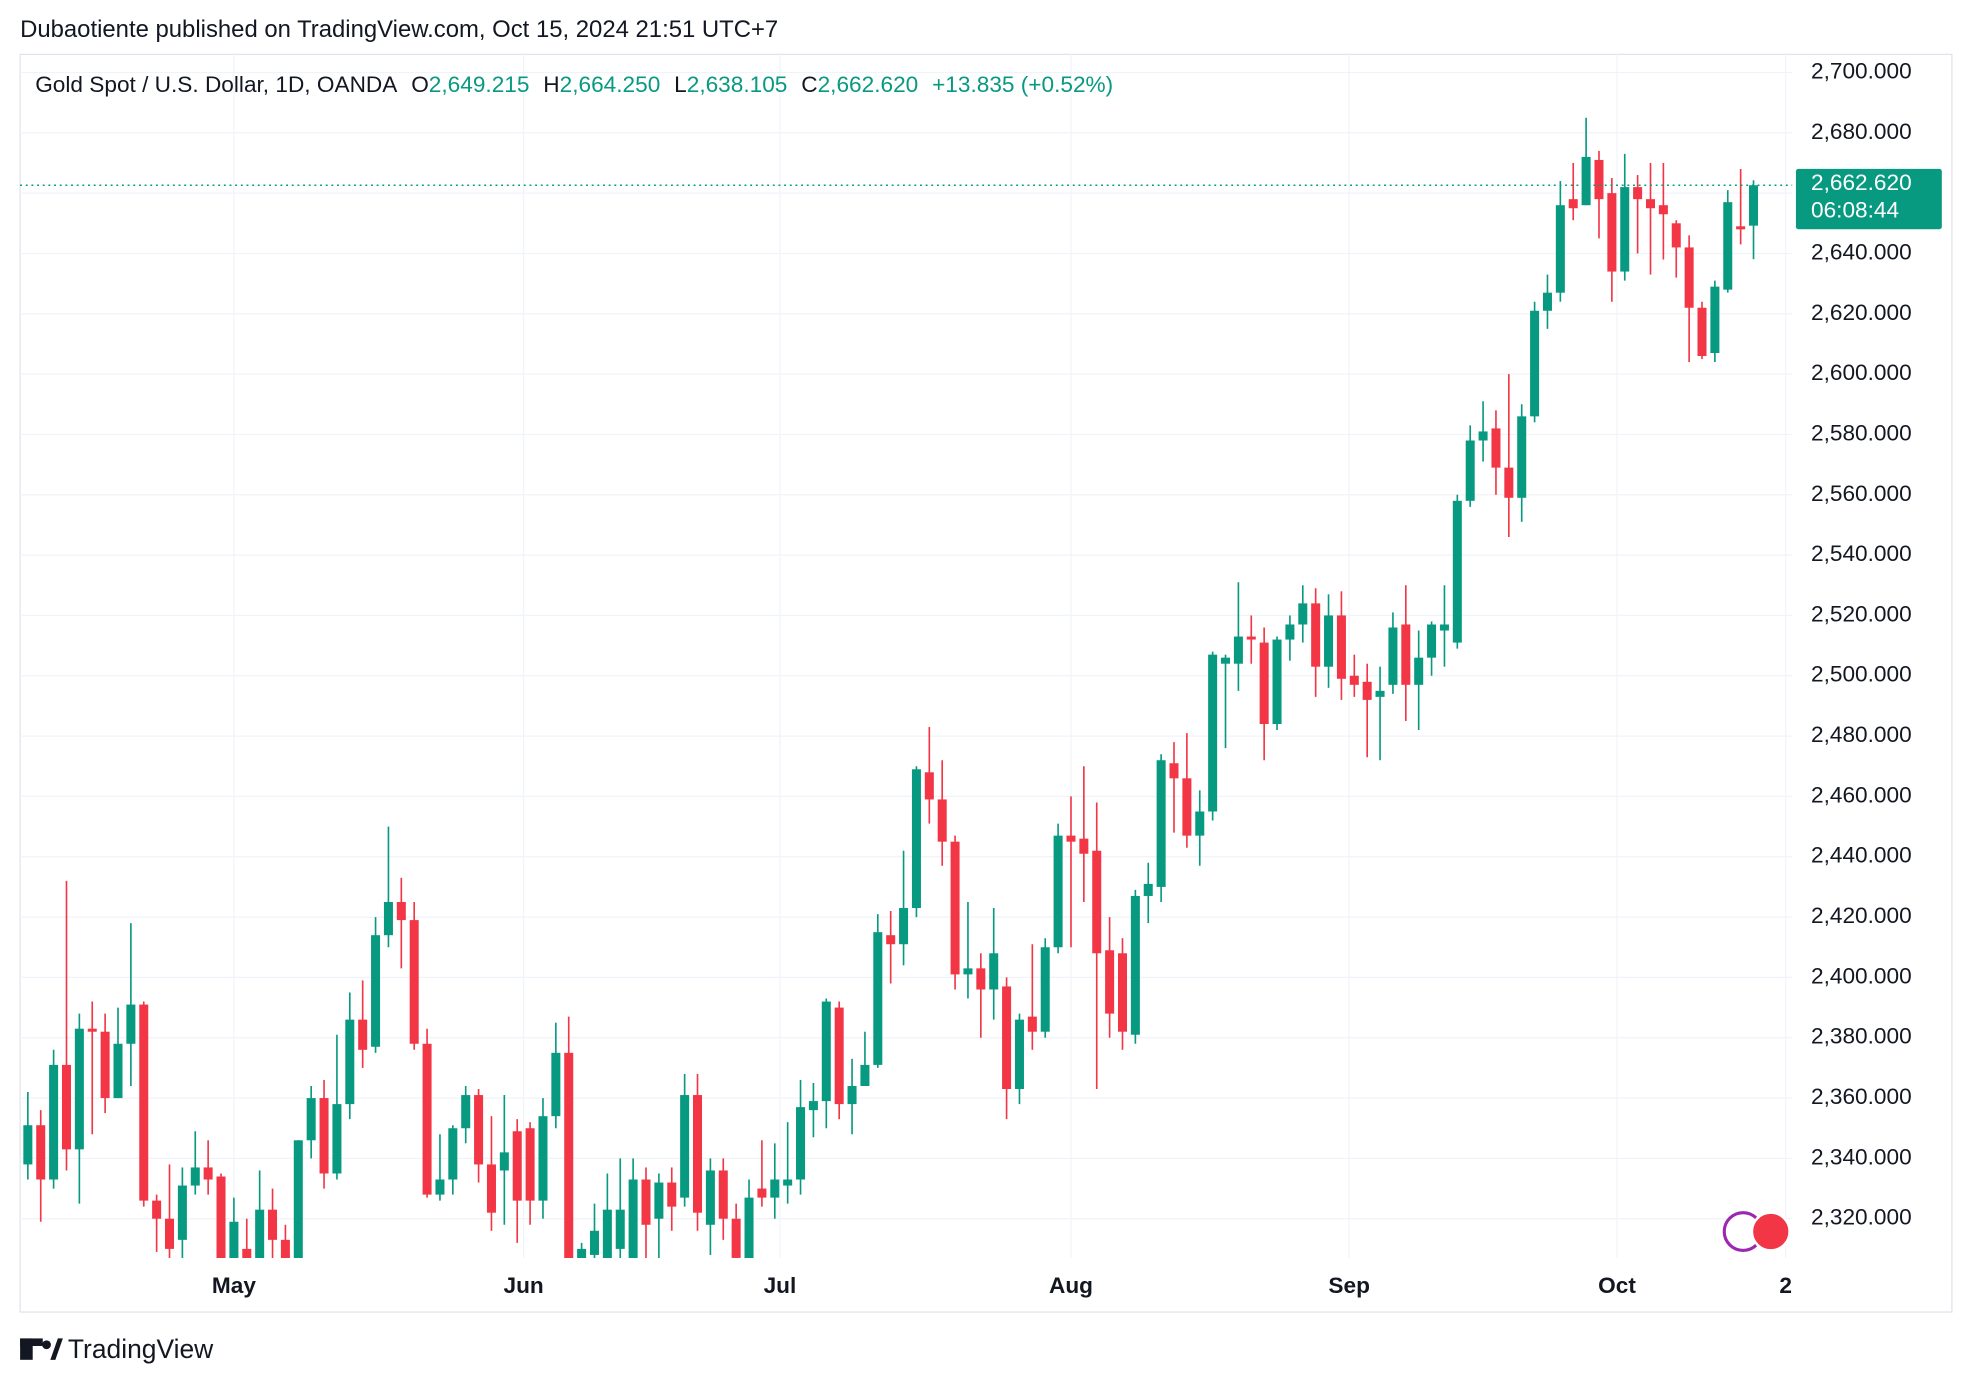  I want to click on y-tick-label: 2,600.000, so click(1861, 372).